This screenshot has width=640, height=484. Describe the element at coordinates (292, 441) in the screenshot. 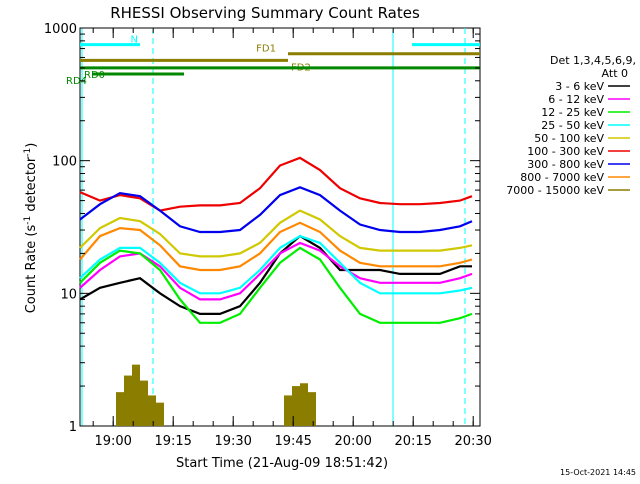

I see `x-tick-label: 19:45` at that location.